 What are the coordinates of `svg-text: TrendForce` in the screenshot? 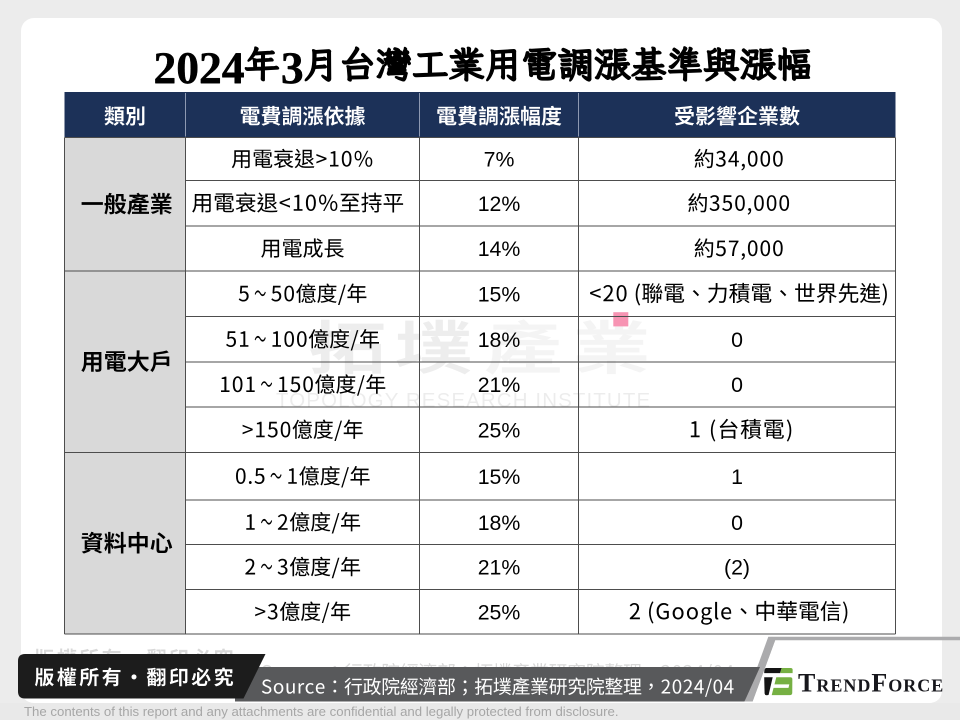 It's located at (871, 682).